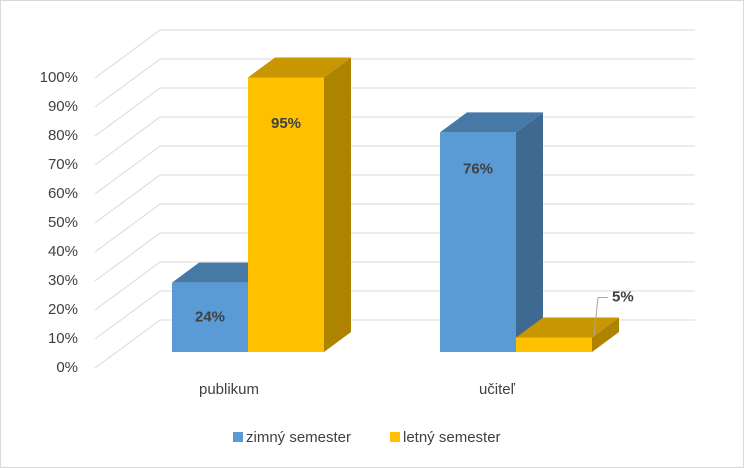  Describe the element at coordinates (63, 106) in the screenshot. I see `y-tick-label: 90%` at that location.